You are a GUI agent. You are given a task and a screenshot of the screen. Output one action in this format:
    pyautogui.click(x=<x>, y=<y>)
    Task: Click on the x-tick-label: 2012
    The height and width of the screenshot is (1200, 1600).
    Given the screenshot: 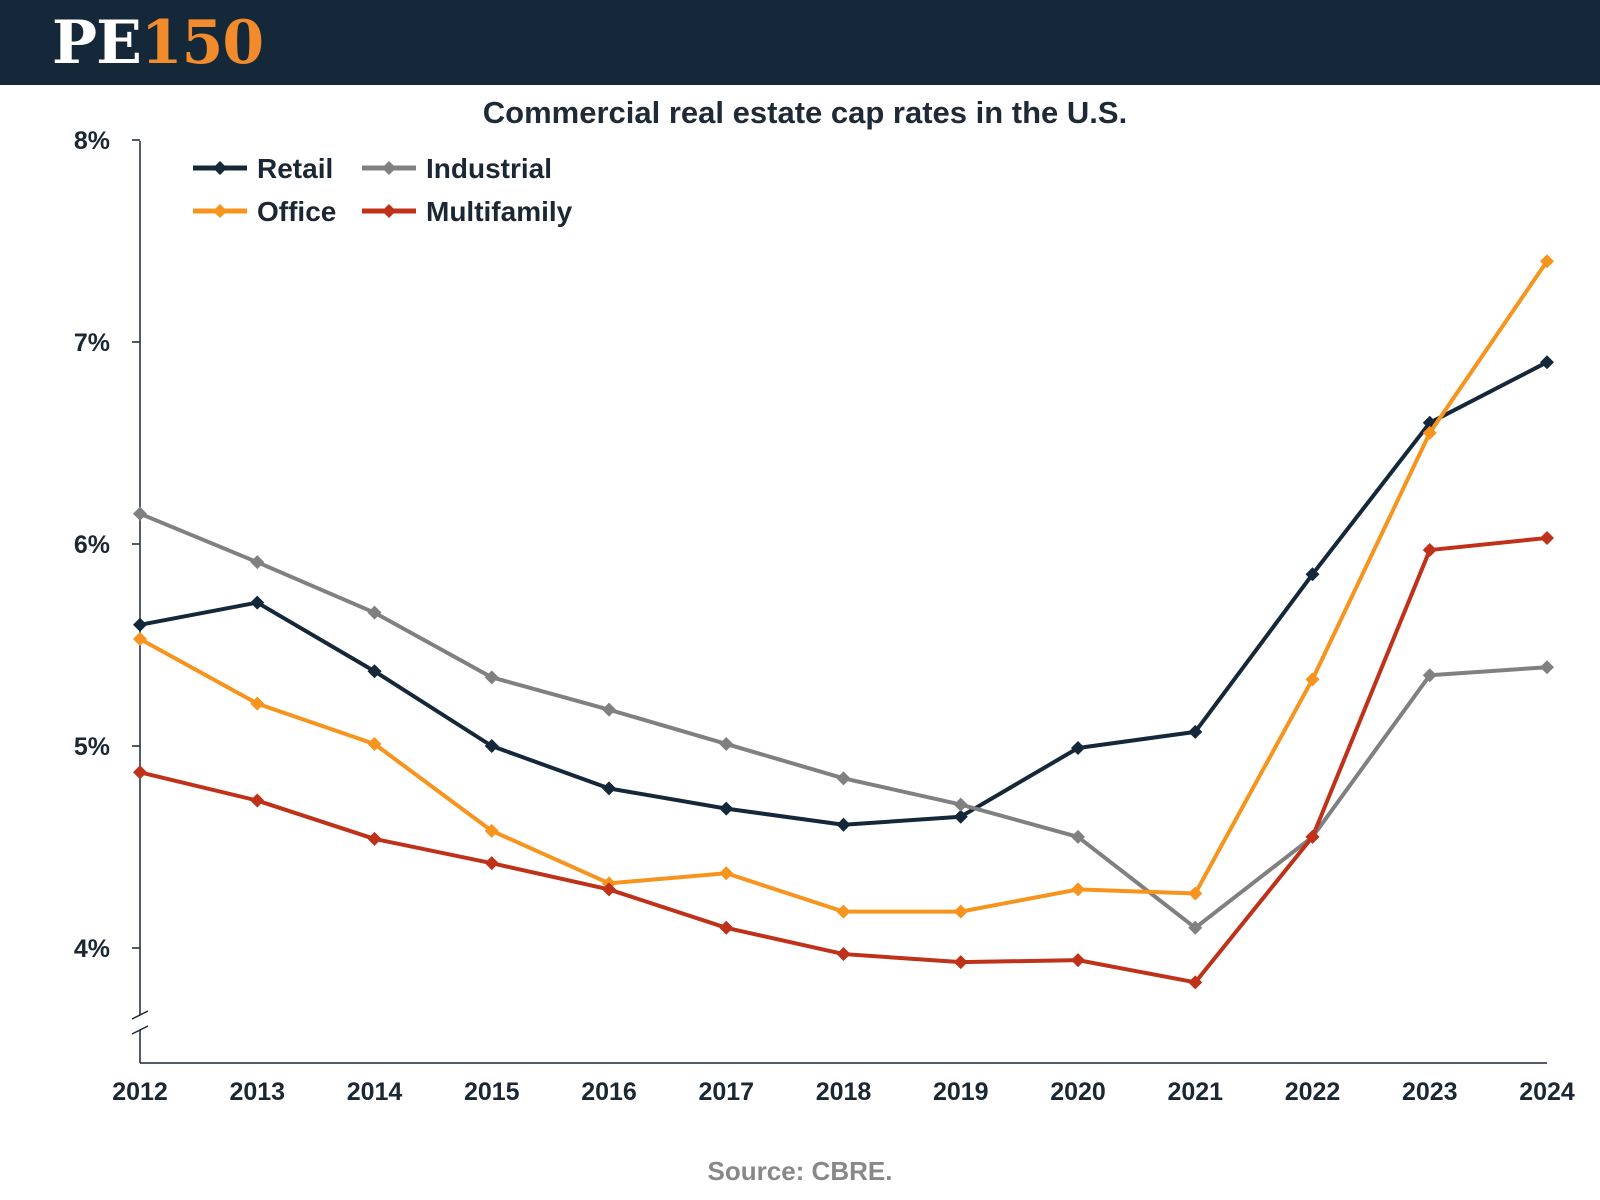 What is the action you would take?
    pyautogui.click(x=140, y=1092)
    